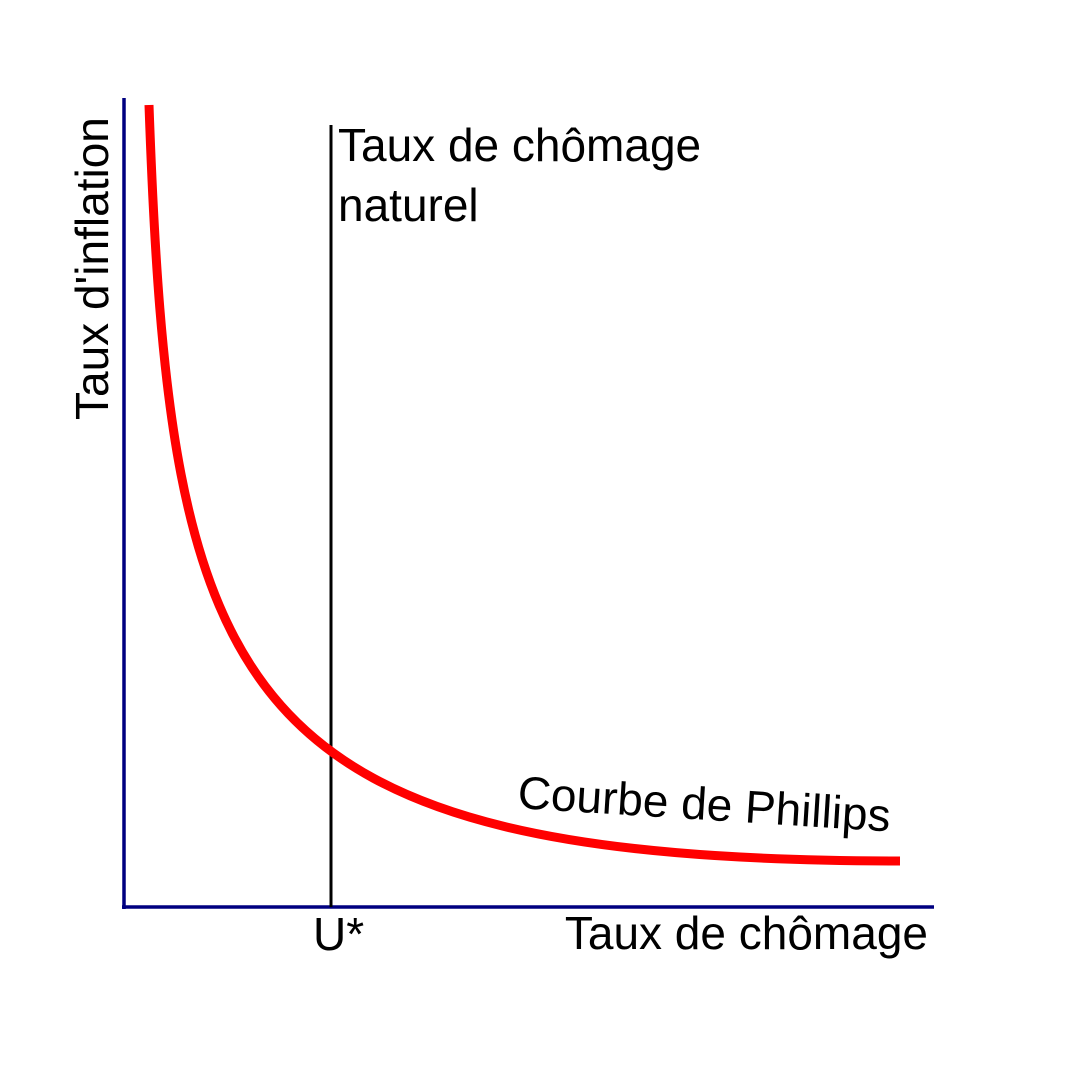 This screenshot has height=1080, width=1080. I want to click on phillips-curve-label: Courbe de Phillips, so click(704, 803).